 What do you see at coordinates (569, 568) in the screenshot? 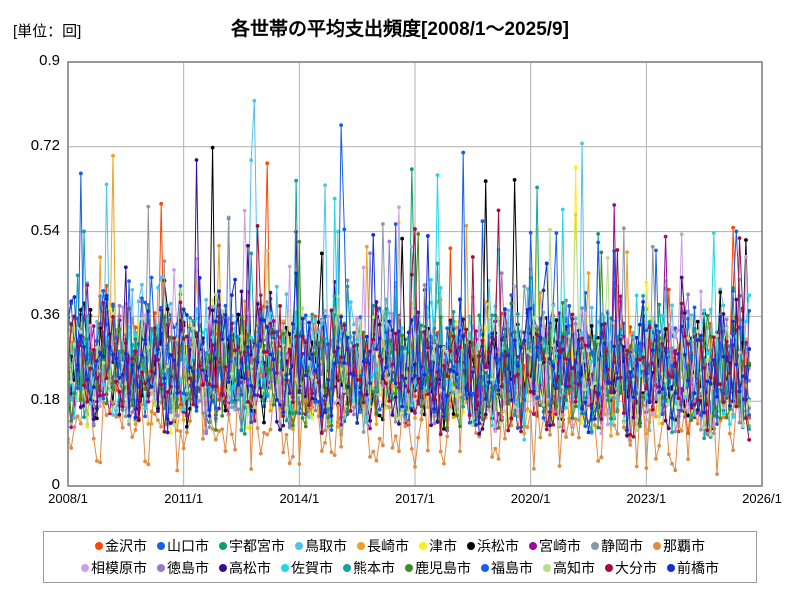
I see `legend-item-高知市: 高知市` at bounding box center [569, 568].